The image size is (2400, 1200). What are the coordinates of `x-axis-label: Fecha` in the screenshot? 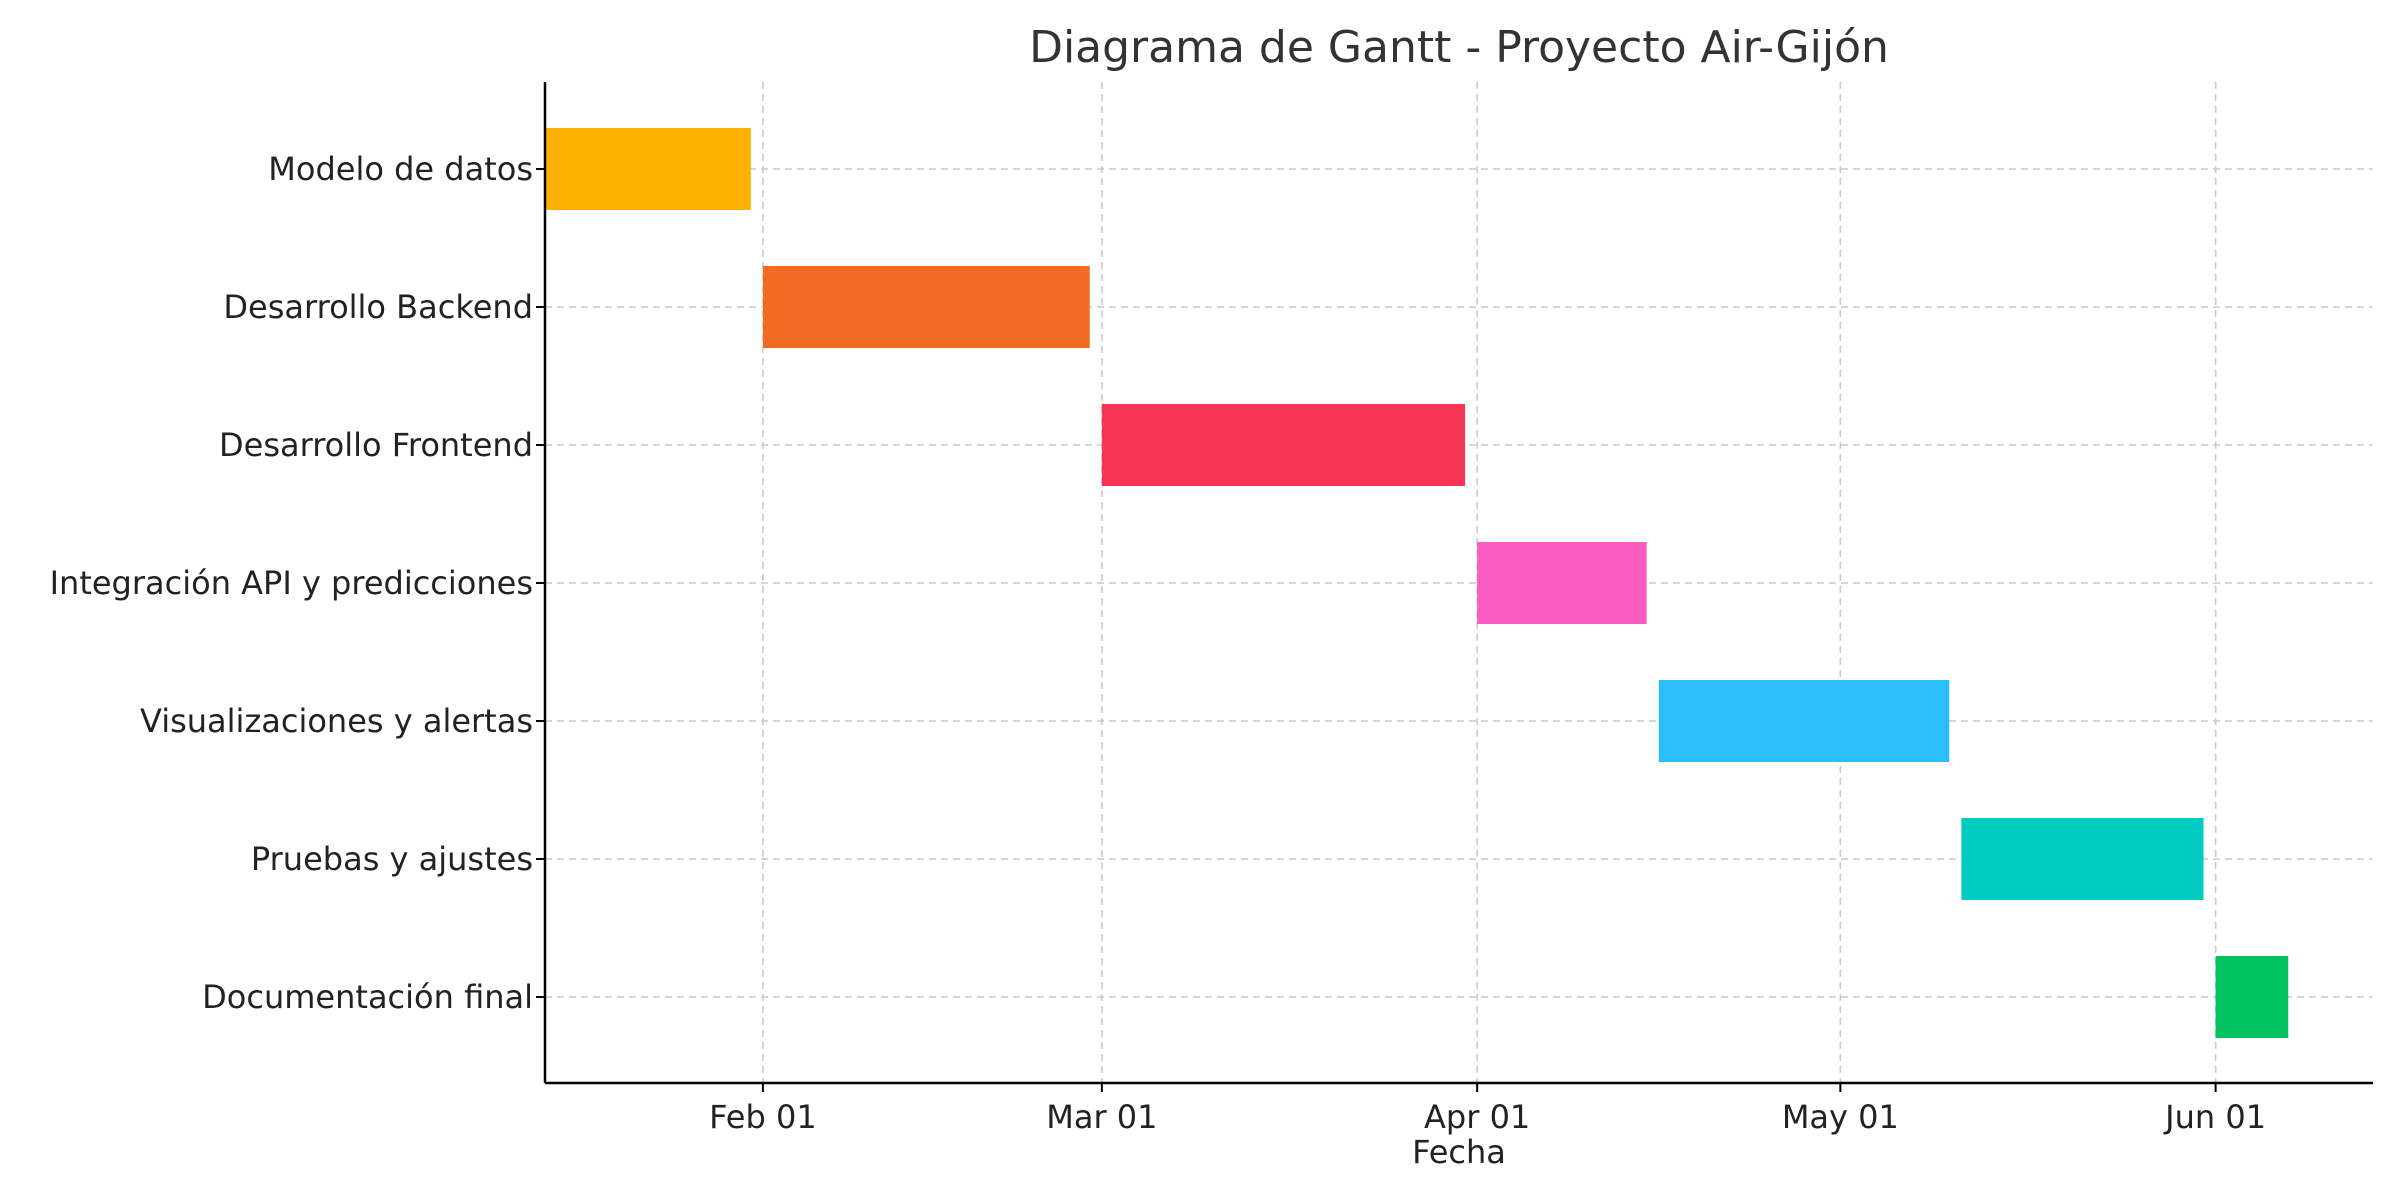 It's located at (1459, 1152).